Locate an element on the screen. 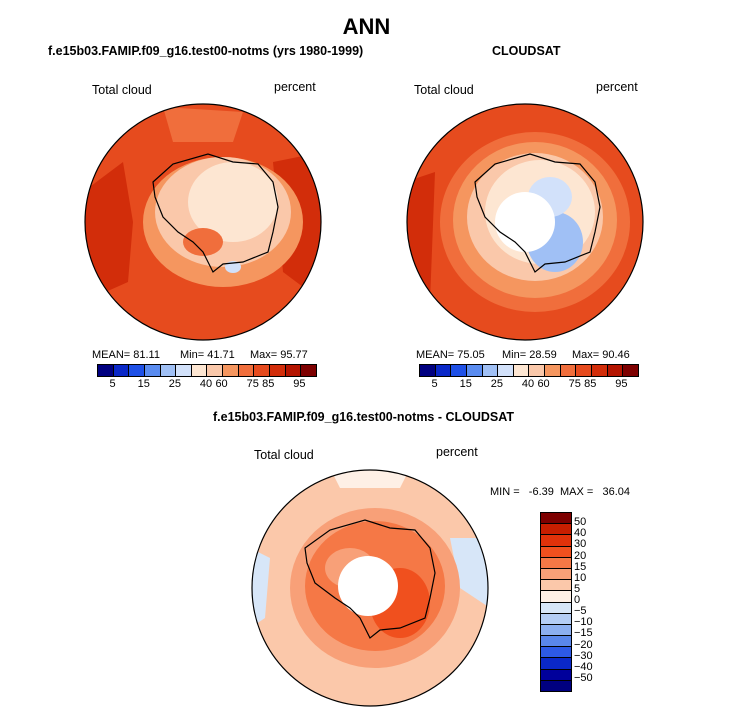 This screenshot has width=733, height=708. panel1-min: Min= 41.71 is located at coordinates (207, 355).